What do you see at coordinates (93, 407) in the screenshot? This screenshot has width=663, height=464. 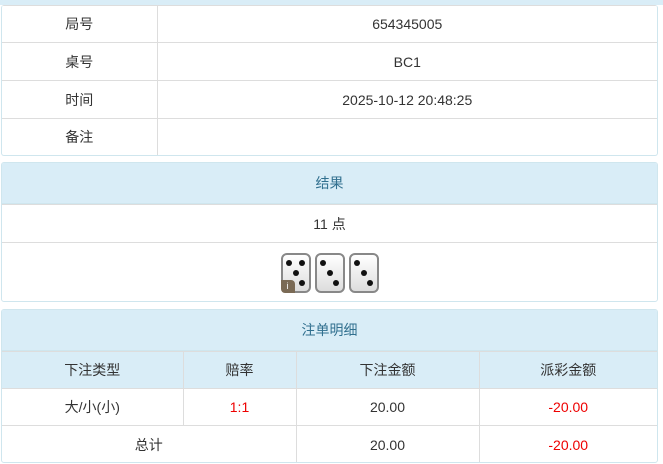 I see `bet-type: 大/小(小)` at bounding box center [93, 407].